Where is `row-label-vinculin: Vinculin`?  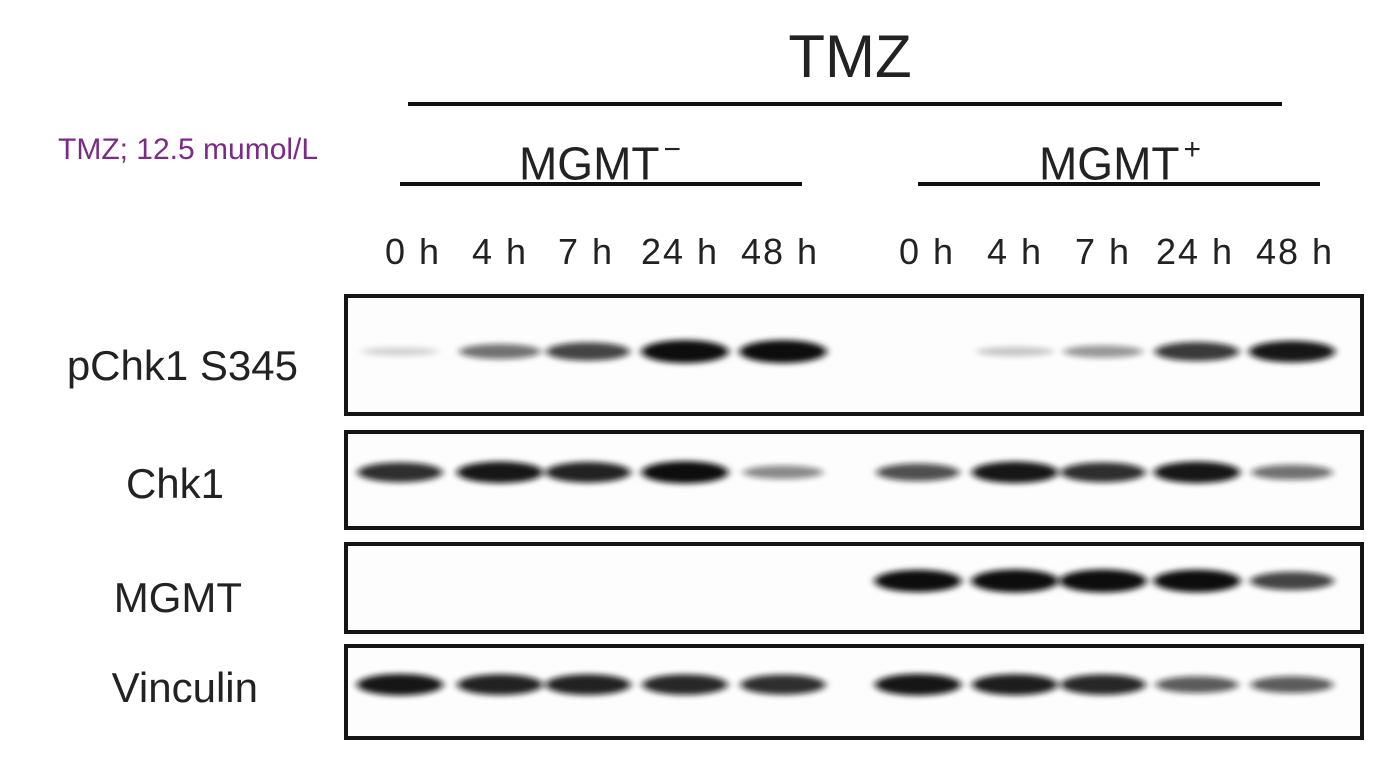
row-label-vinculin: Vinculin is located at coordinates (184, 687).